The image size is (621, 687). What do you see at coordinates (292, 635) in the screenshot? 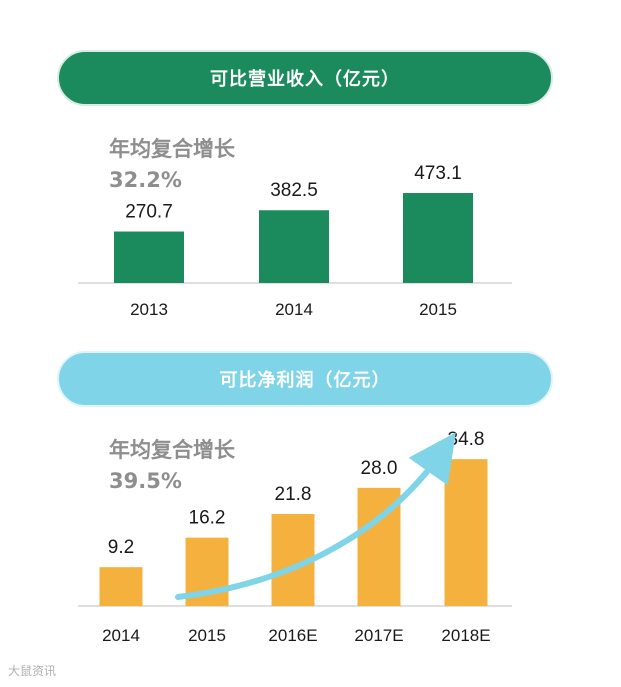
I see `category-label: 2016E` at bounding box center [292, 635].